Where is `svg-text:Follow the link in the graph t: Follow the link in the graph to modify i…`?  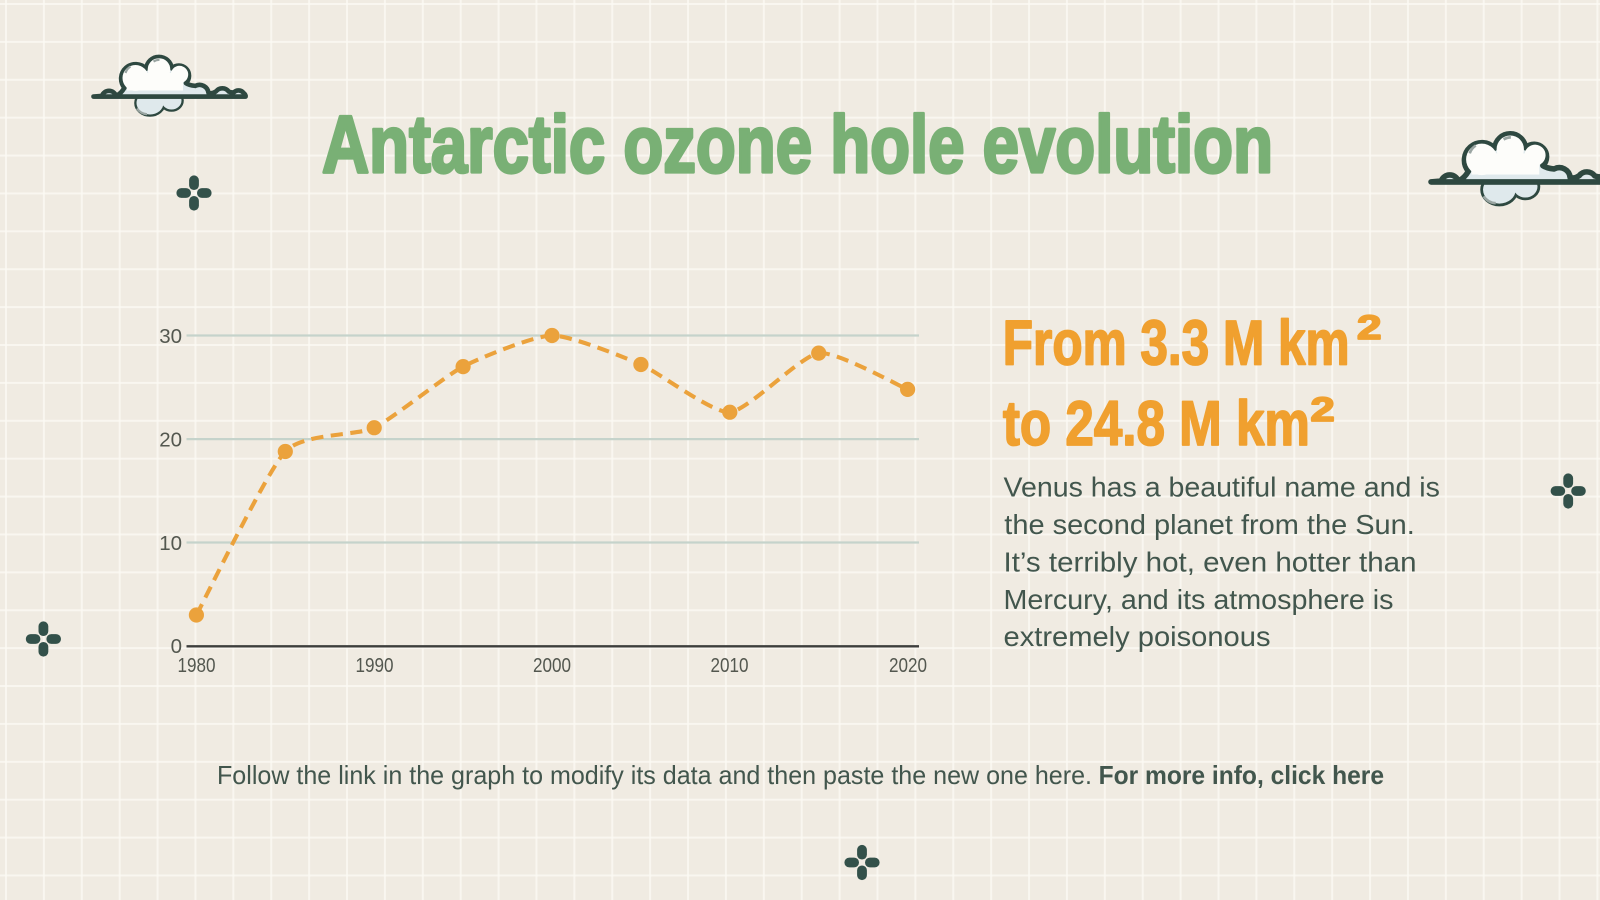
svg-text:Follow the link in the graph t: Follow the link in the graph to modify i… is located at coordinates (654, 775).